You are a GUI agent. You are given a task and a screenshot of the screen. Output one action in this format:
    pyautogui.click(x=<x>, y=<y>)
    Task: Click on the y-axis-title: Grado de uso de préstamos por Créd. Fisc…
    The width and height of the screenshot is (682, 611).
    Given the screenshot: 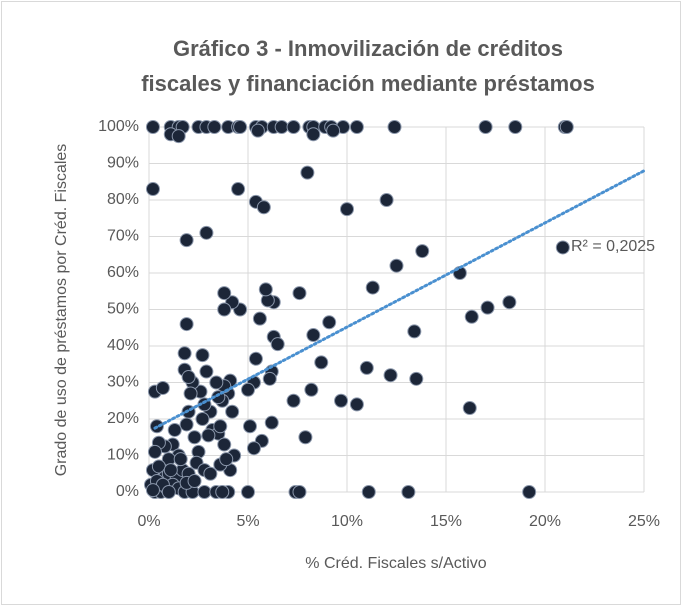 What is the action you would take?
    pyautogui.click(x=61, y=310)
    